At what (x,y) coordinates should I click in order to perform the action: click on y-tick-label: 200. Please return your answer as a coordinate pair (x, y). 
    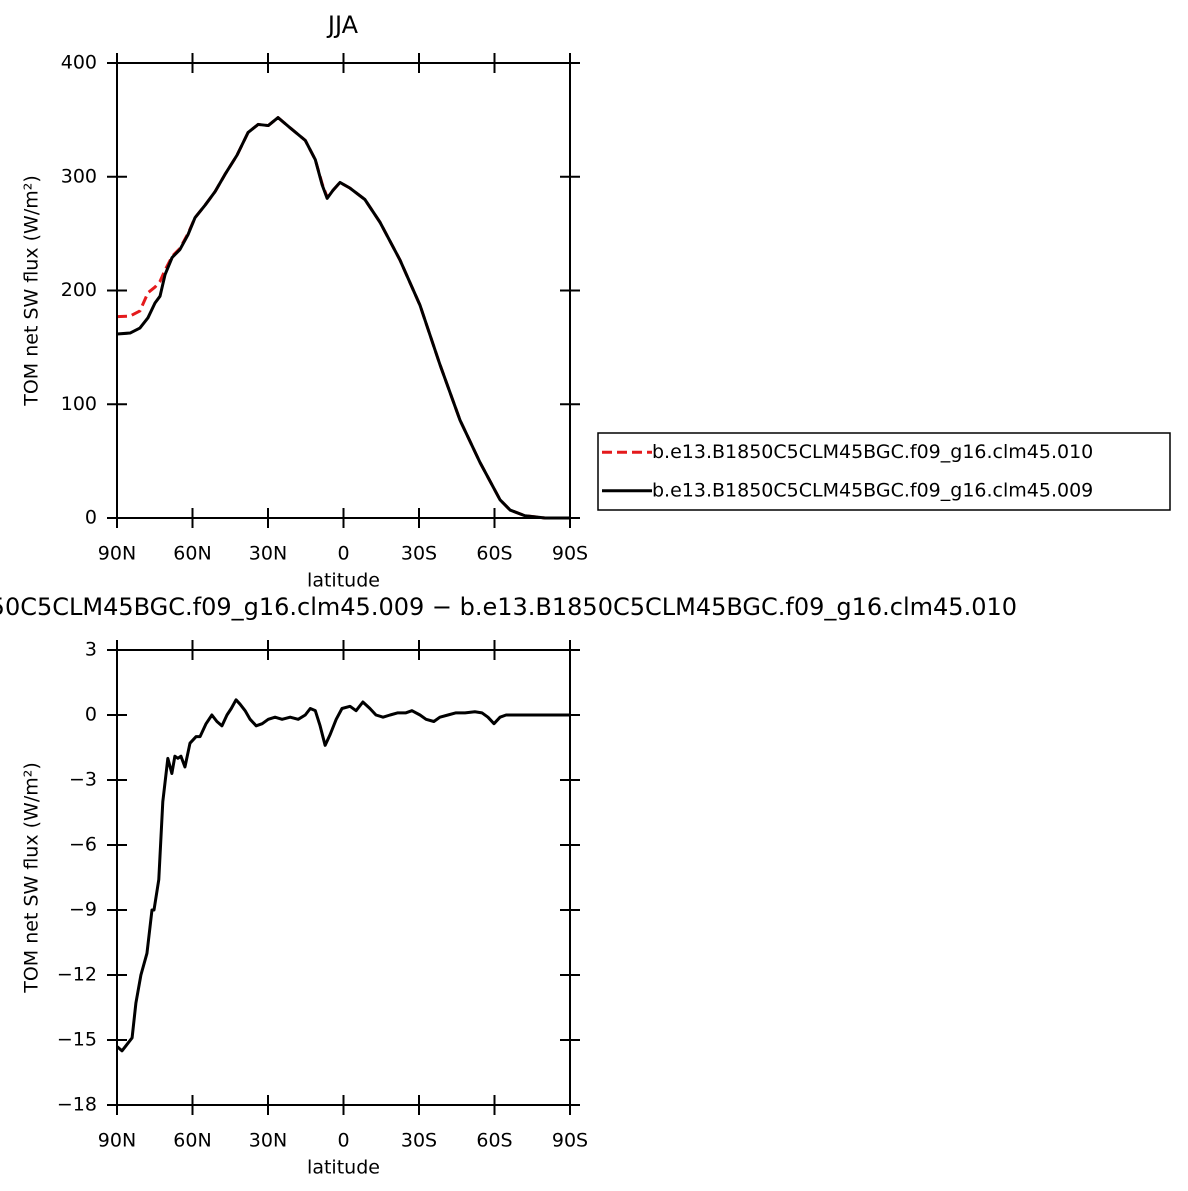
    Looking at the image, I should click on (79, 290).